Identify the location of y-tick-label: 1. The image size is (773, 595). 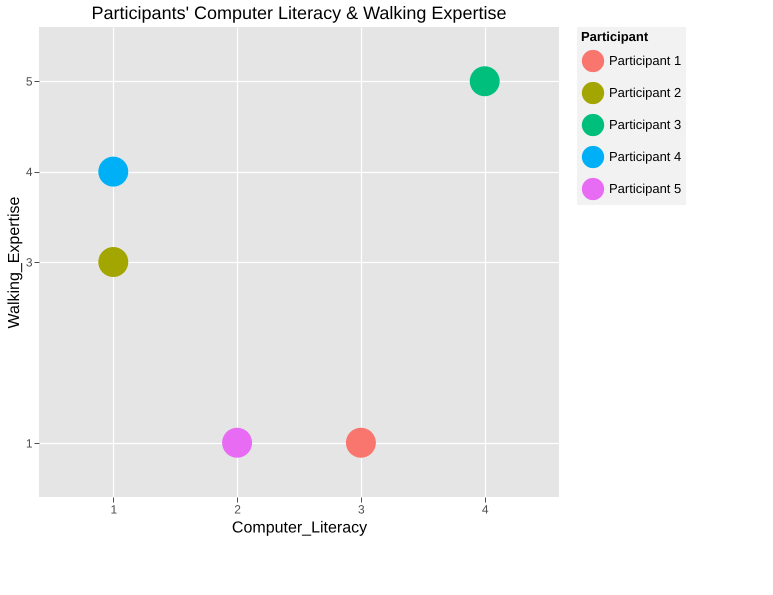
(29, 443).